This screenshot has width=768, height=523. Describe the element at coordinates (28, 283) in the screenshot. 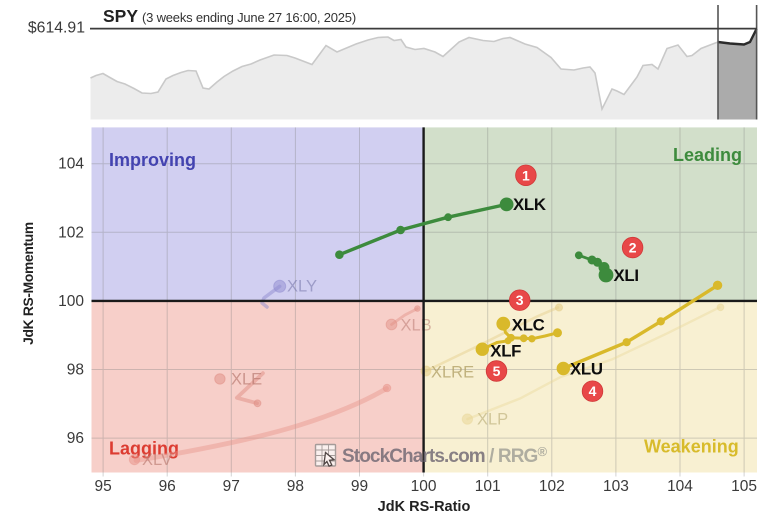

I see `svg-text: JdK RS-Momentum` at that location.